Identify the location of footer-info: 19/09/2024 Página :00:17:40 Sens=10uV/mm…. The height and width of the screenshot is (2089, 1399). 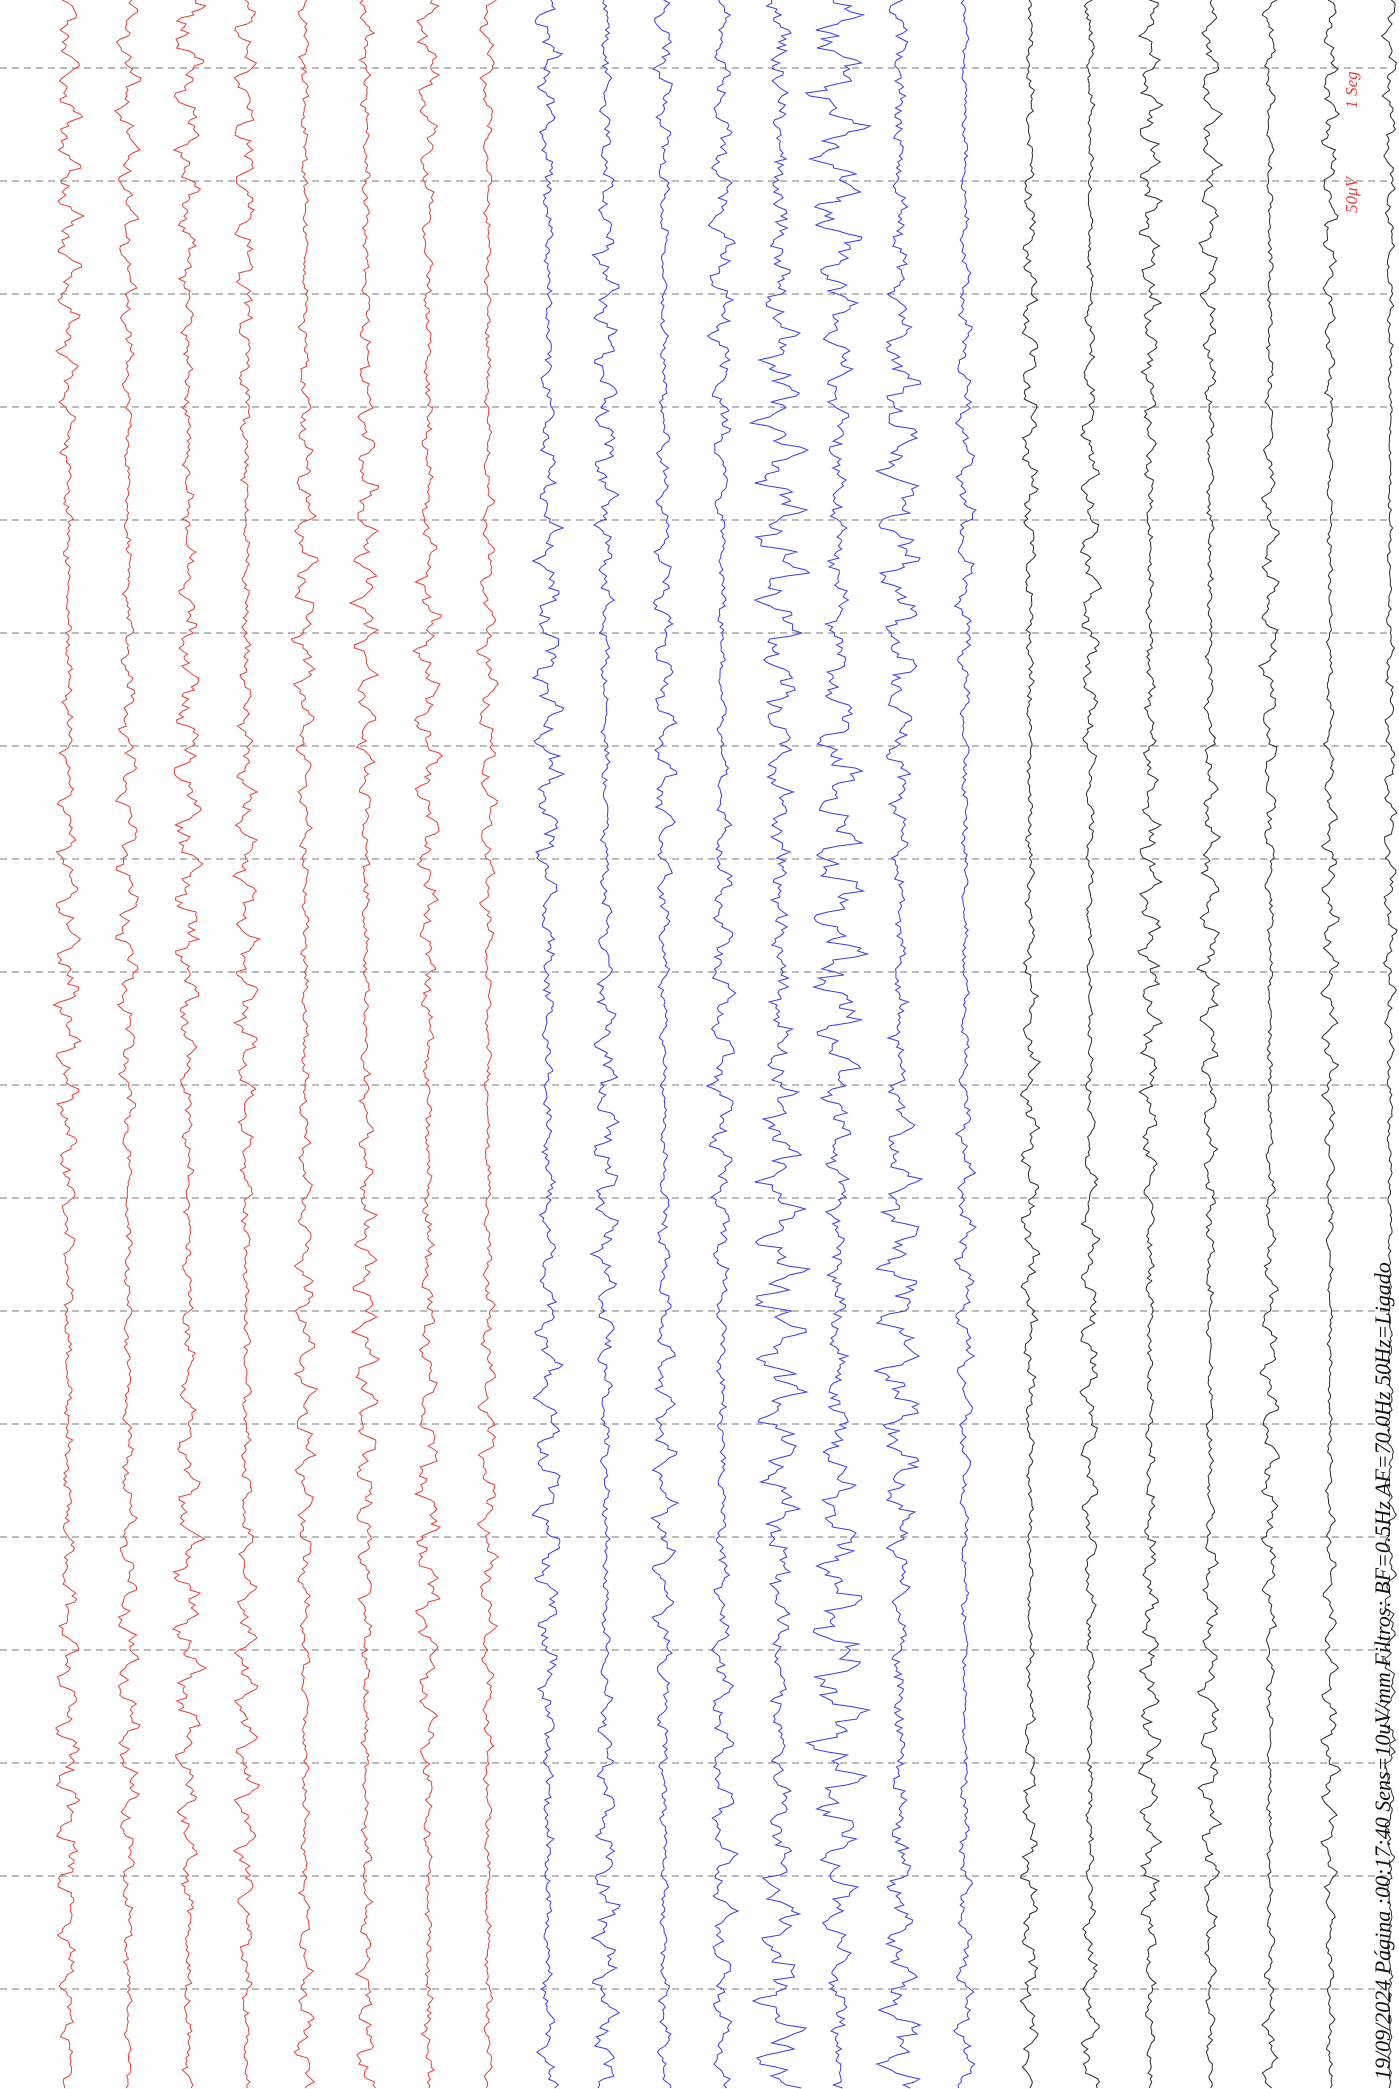
(1382, 1671).